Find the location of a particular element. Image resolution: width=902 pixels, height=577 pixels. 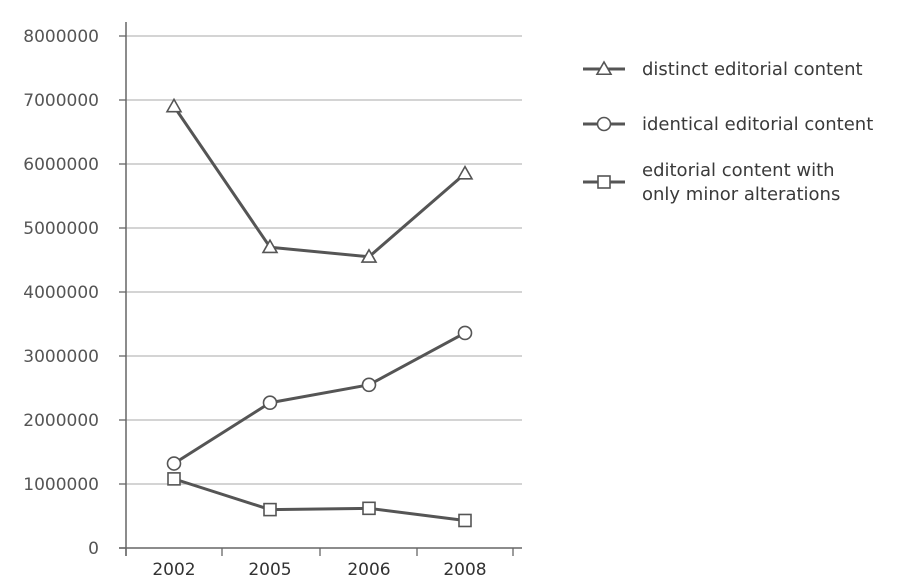

y-tick-label: 4000000 is located at coordinates (61, 293).